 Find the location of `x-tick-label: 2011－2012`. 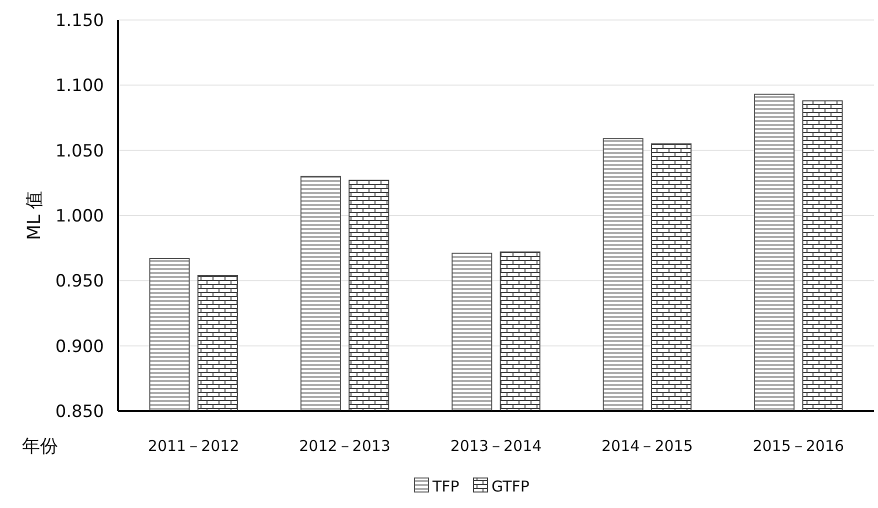

x-tick-label: 2011－2012 is located at coordinates (194, 446).